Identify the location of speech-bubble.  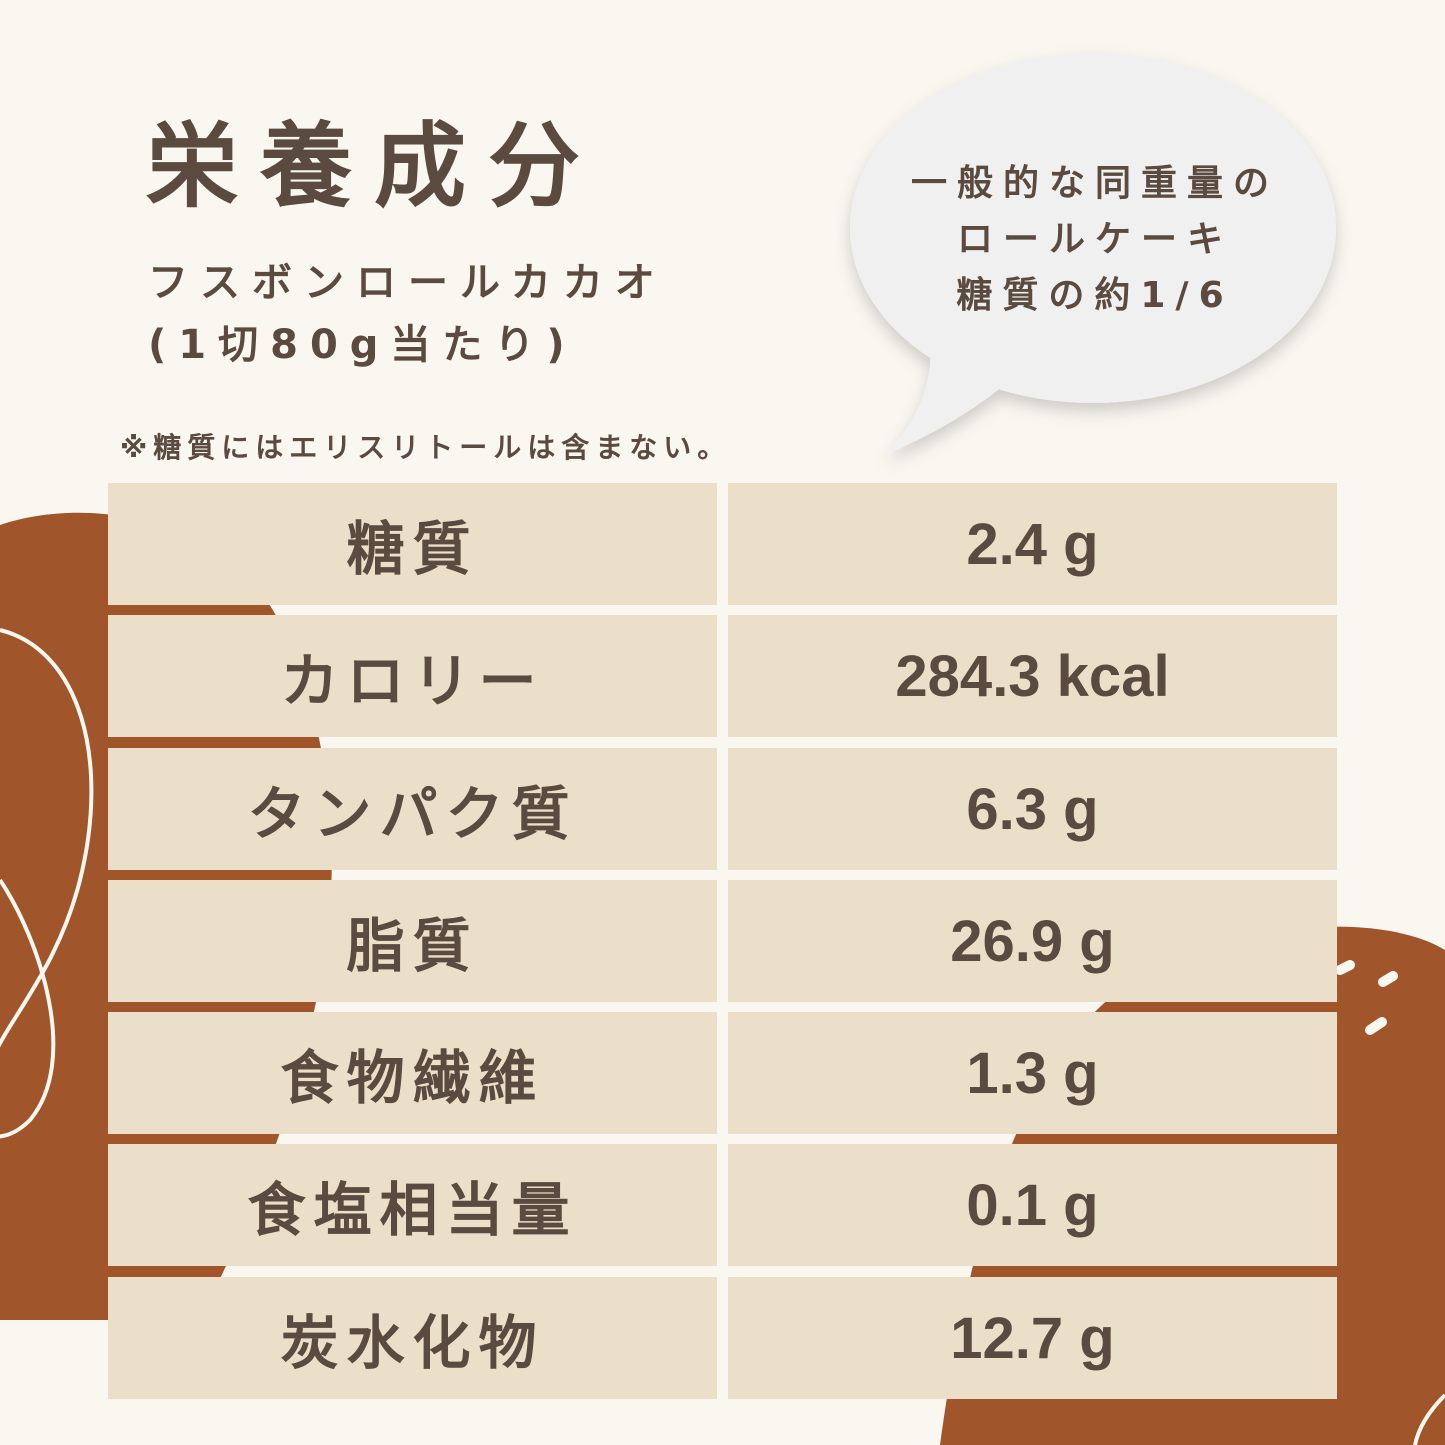
(1093, 254).